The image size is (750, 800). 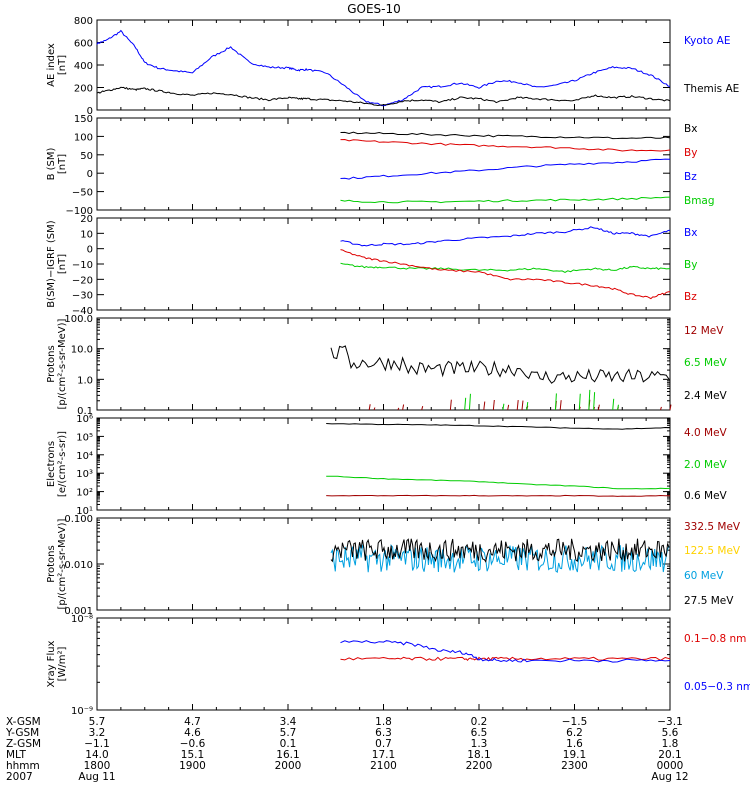 What do you see at coordinates (479, 744) in the screenshot?
I see `orbit-cell: 1.3` at bounding box center [479, 744].